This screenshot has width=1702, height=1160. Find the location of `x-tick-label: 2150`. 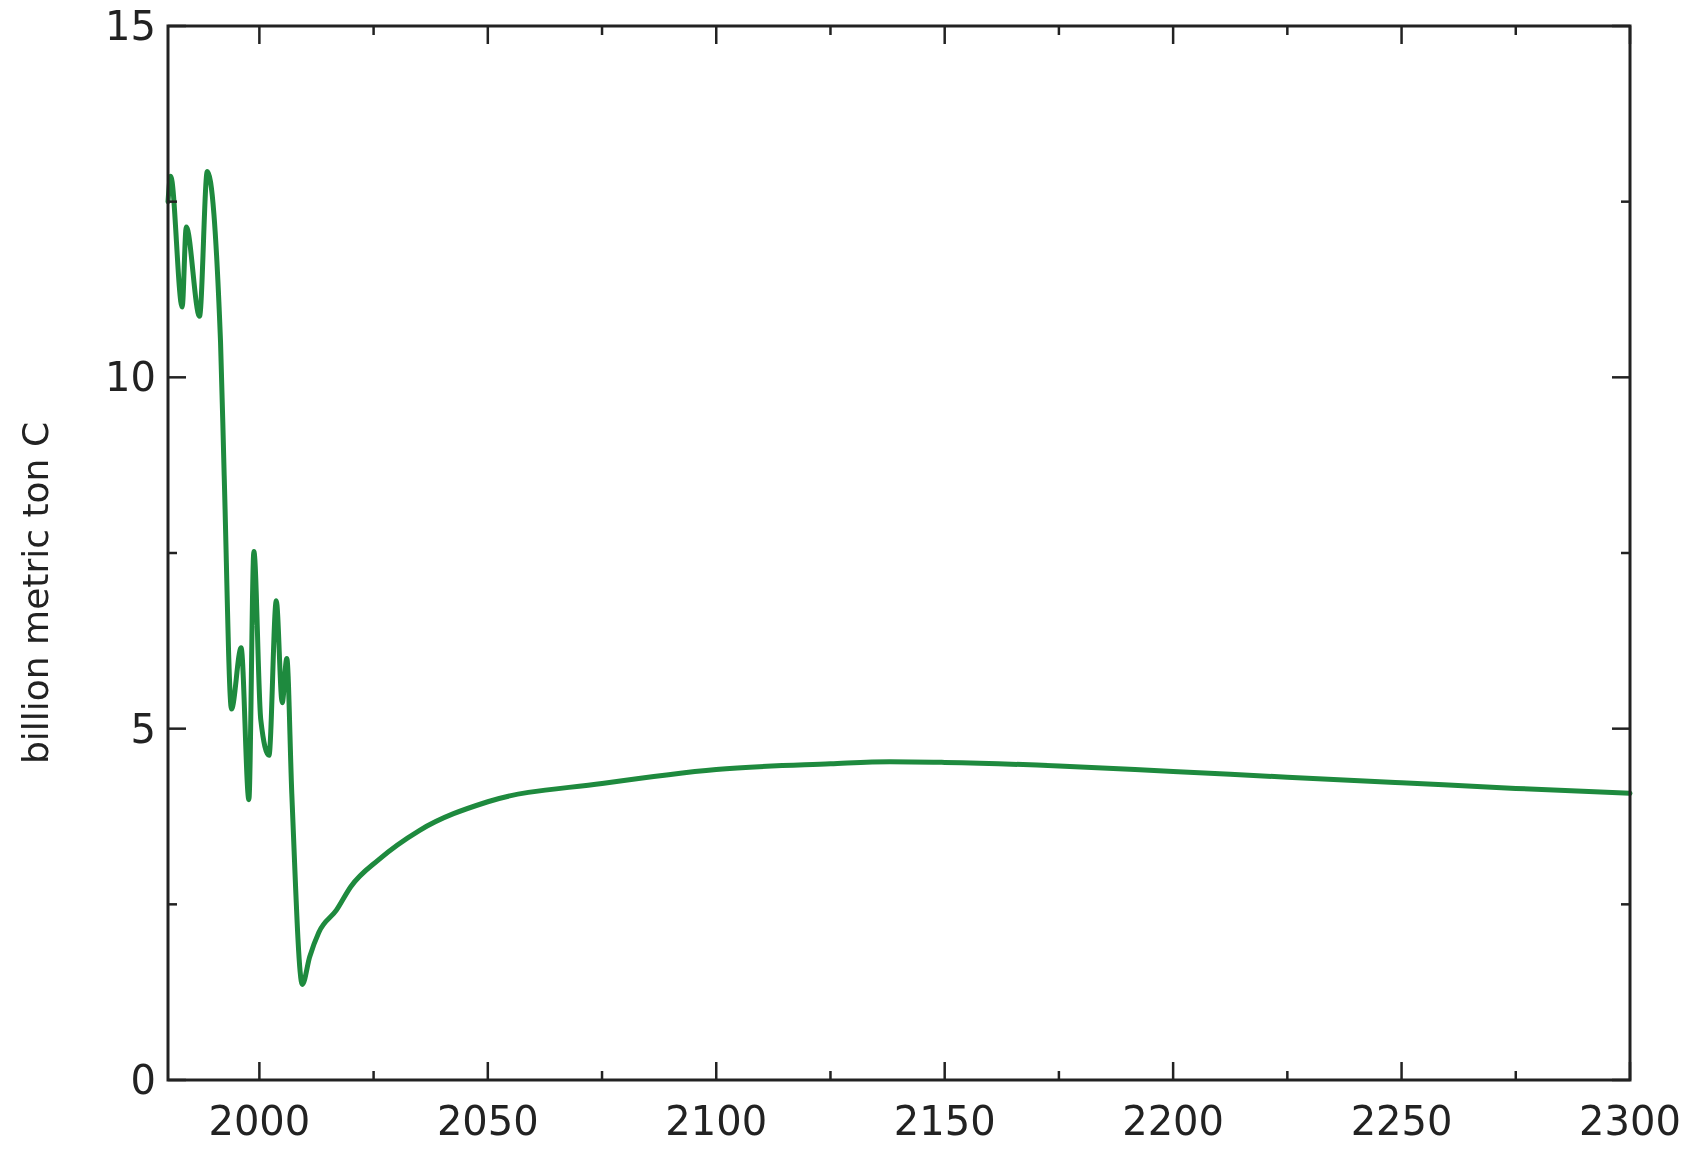

x-tick-label: 2150 is located at coordinates (944, 1121).